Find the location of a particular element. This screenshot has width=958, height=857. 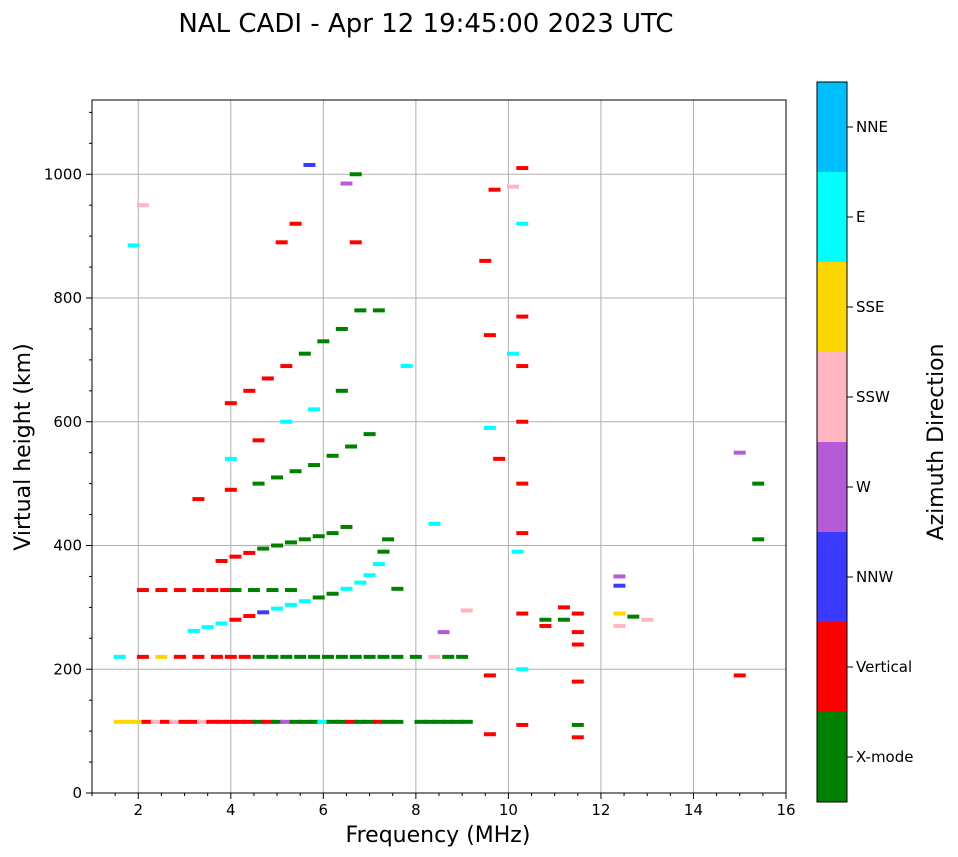

y-tick-label: 800 is located at coordinates (67, 298).